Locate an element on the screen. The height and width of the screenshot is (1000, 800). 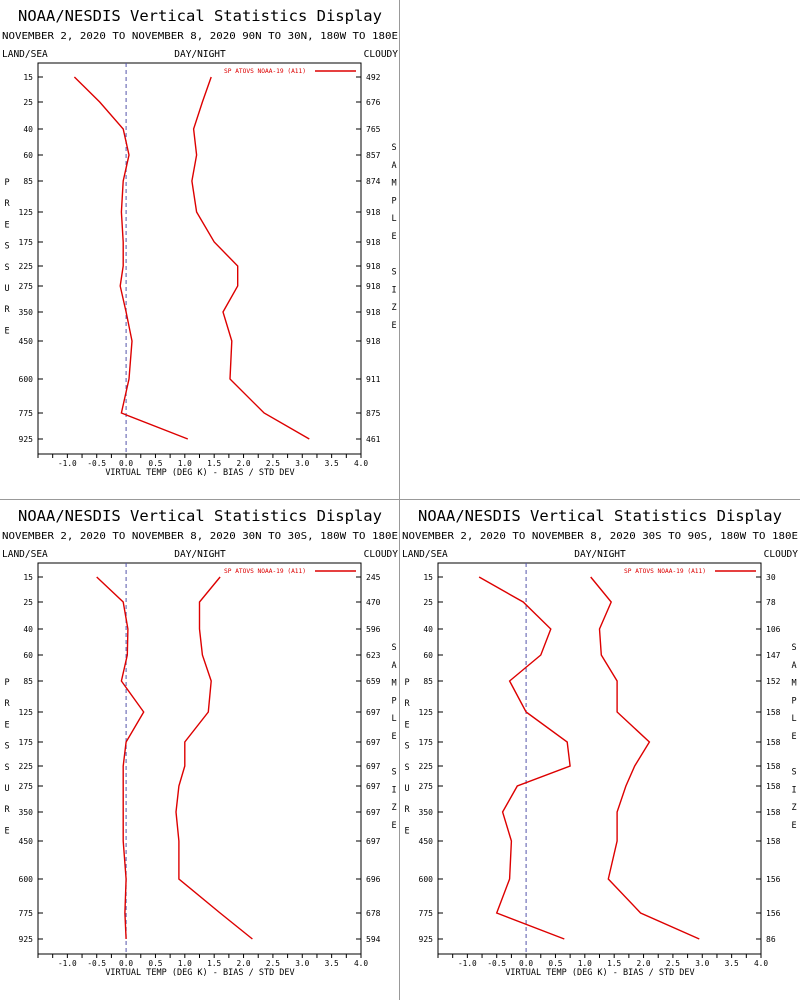
sample-size-axis-letter: P is located at coordinates (393, 201).